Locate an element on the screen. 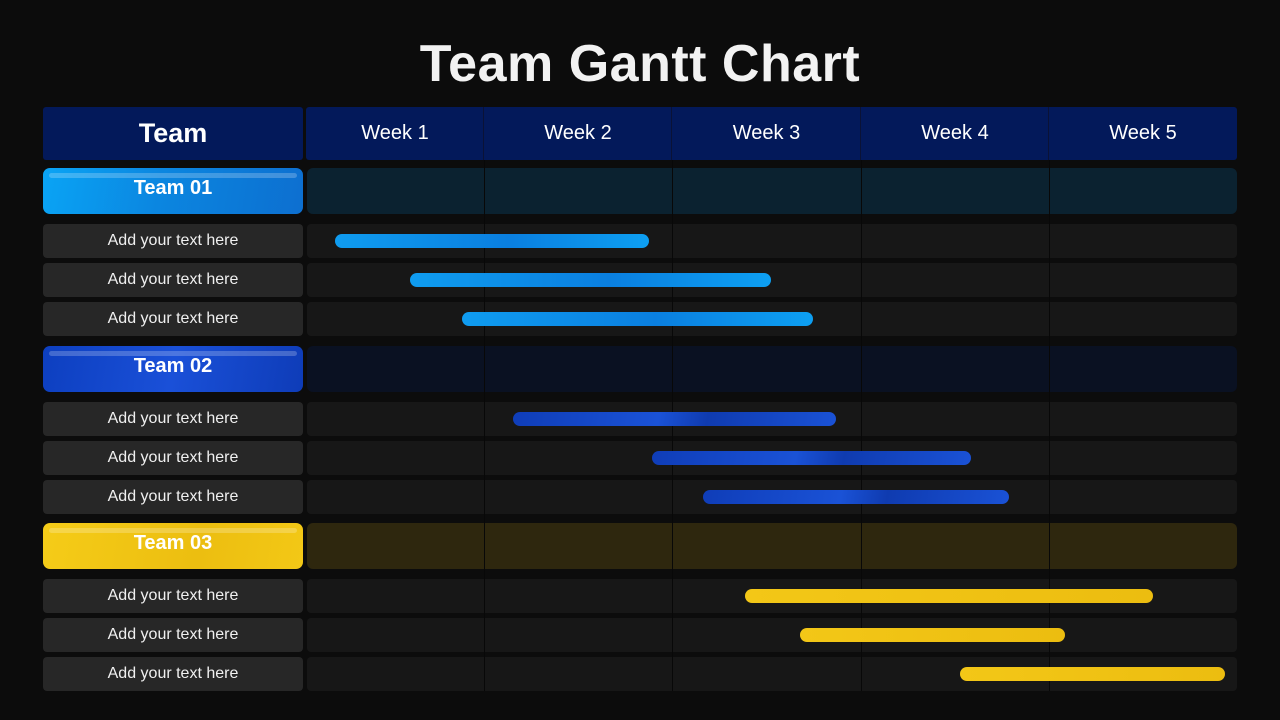 The height and width of the screenshot is (720, 1280). team-label-1: Team 01 is located at coordinates (173, 191).